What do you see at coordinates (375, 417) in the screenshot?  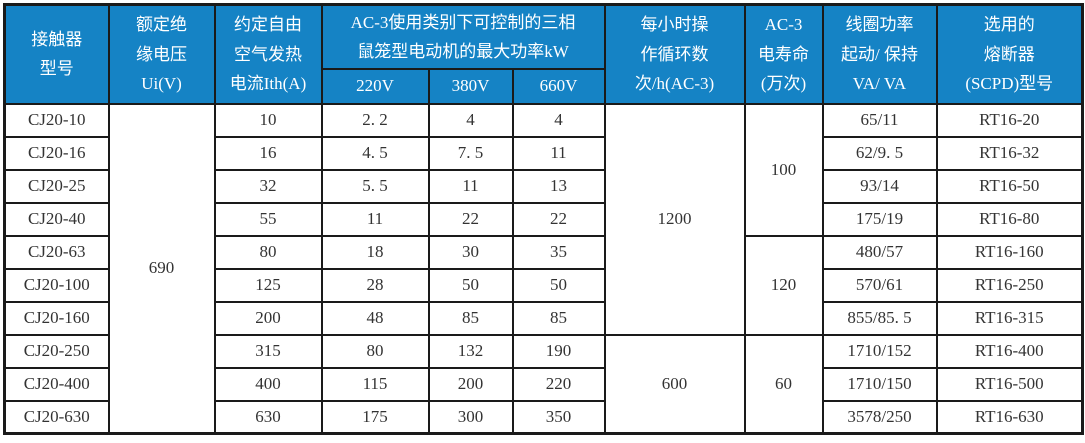 I see `cell-p220: 175` at bounding box center [375, 417].